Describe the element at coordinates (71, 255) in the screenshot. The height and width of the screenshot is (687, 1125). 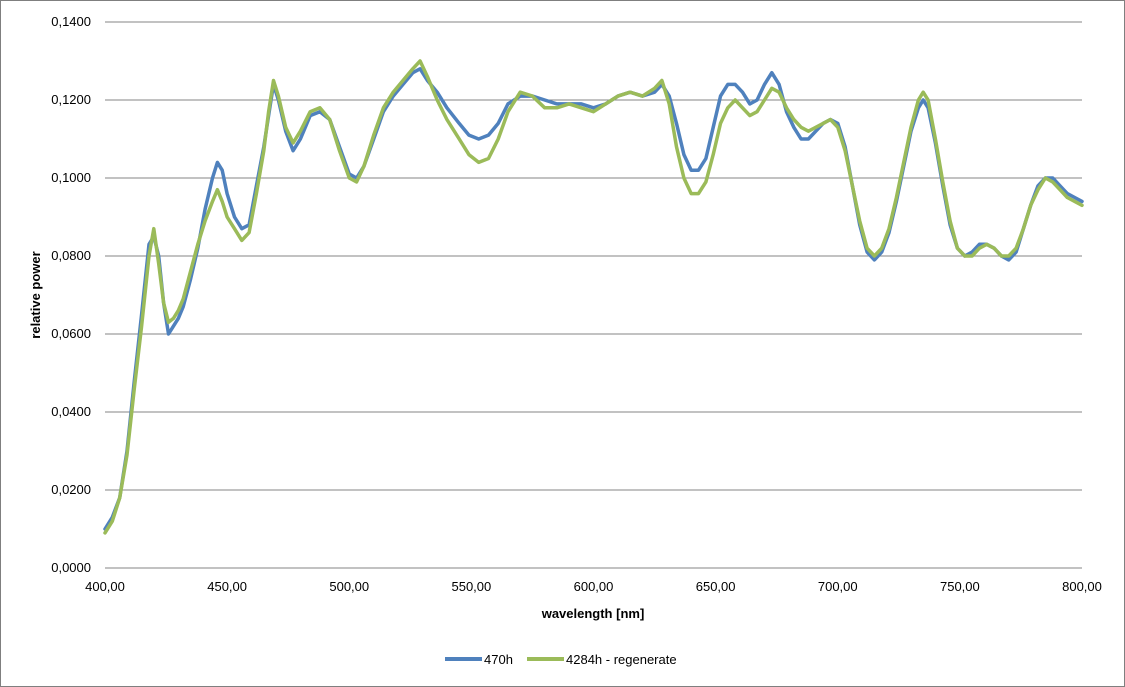
I see `y-tick-label: 0,0800` at that location.